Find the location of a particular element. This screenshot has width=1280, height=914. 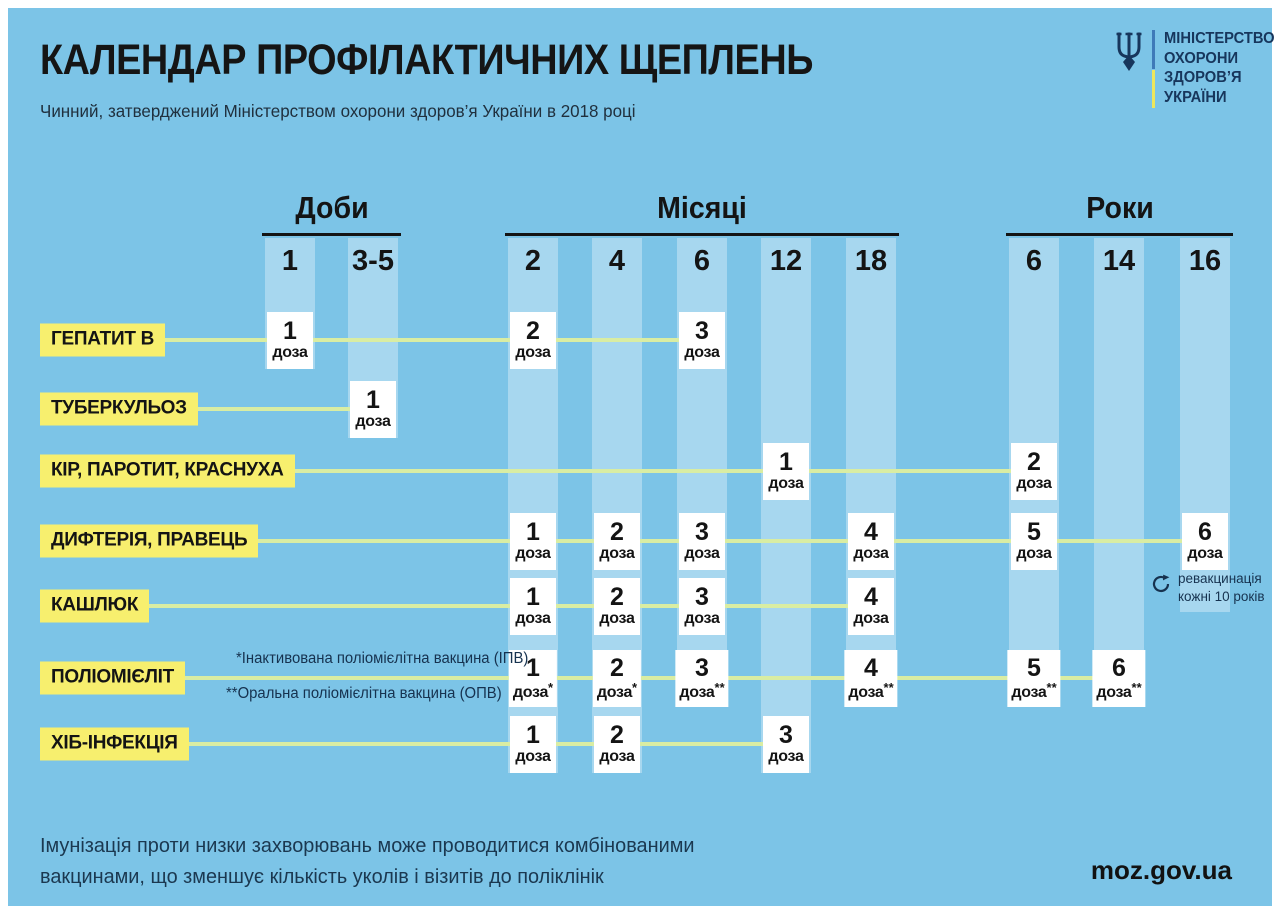

timeline-group-label: Роки is located at coordinates (1119, 207).